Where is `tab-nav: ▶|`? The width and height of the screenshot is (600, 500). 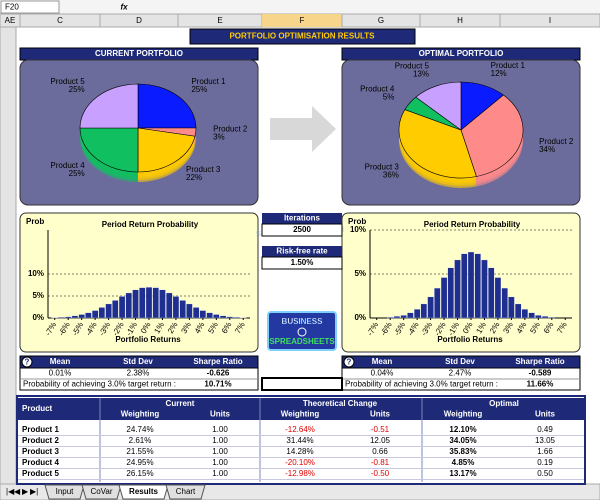
tab-nav: ▶| is located at coordinates (34, 491).